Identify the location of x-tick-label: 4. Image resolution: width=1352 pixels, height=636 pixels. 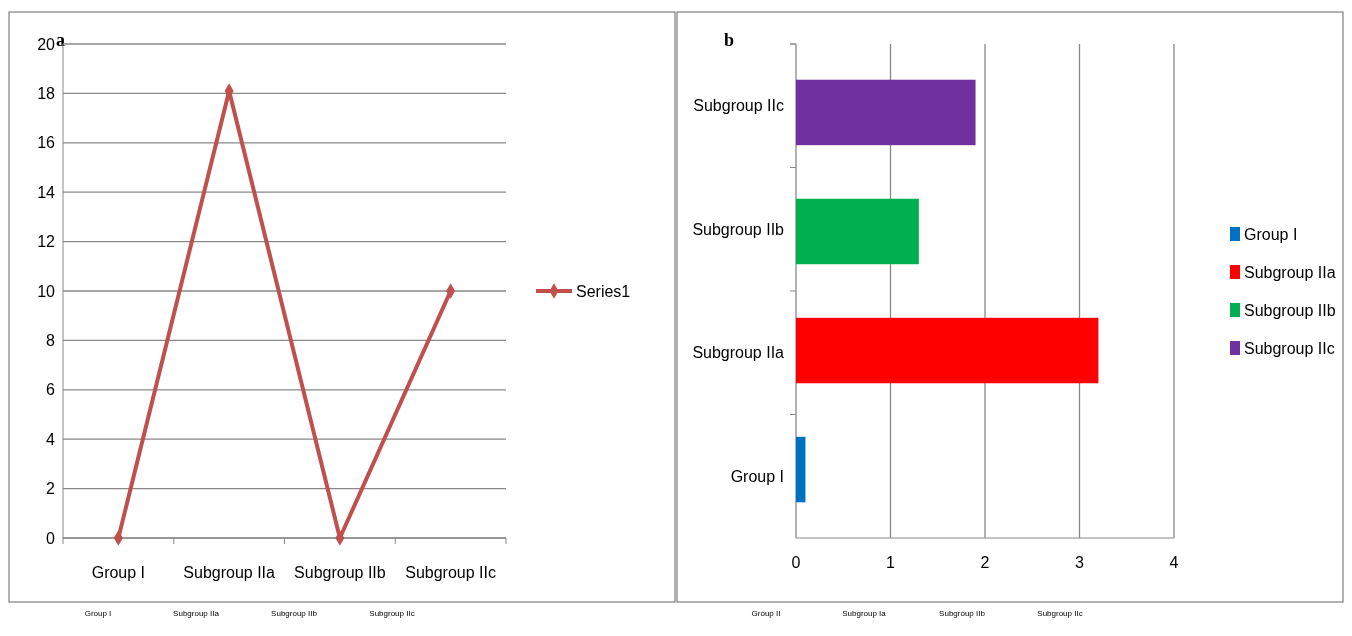
(1174, 562).